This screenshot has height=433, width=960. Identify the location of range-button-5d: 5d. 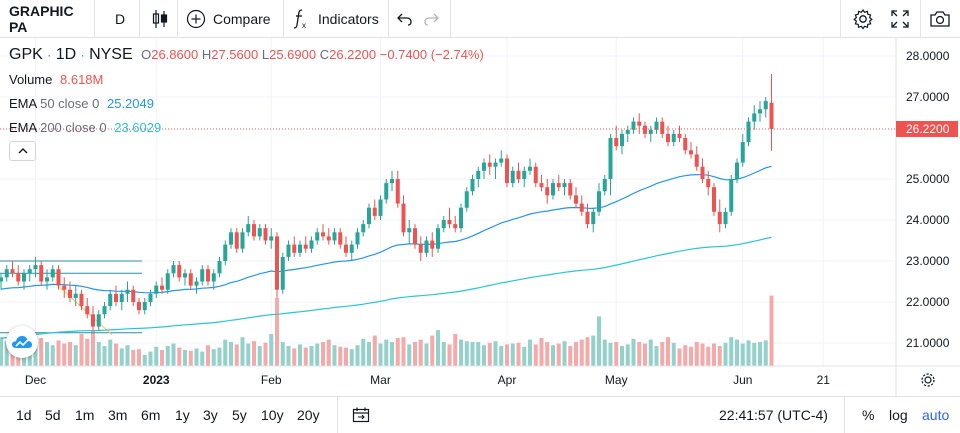
(53, 415).